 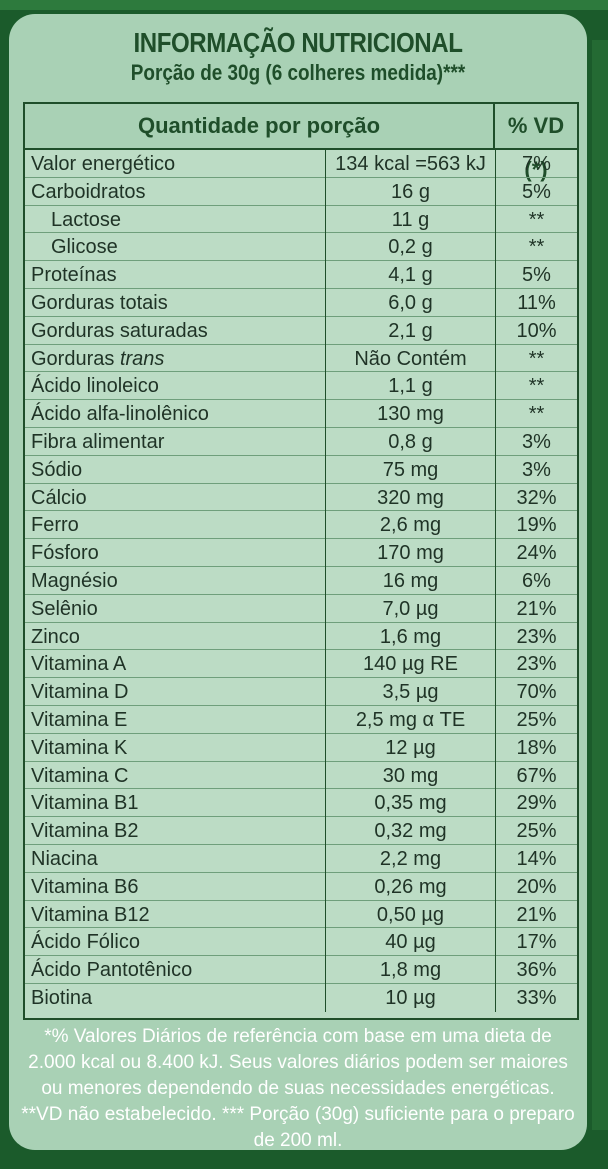 I want to click on top-border, so click(x=304, y=5).